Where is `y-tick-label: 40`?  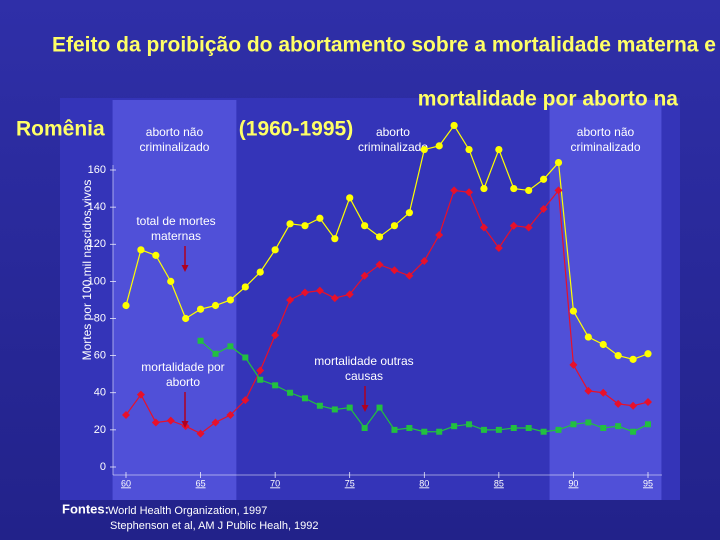 y-tick-label: 40 is located at coordinates (100, 393).